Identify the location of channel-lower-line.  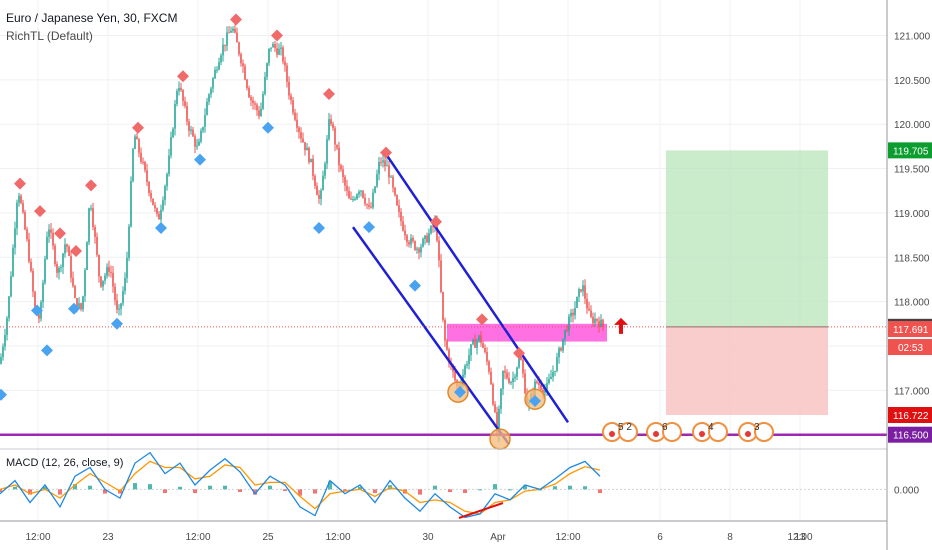
(431, 336).